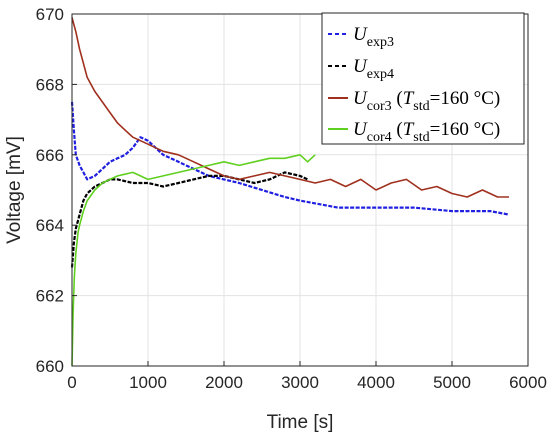 Image resolution: width=550 pixels, height=440 pixels. I want to click on legend-text-part: exp3, so click(380, 42).